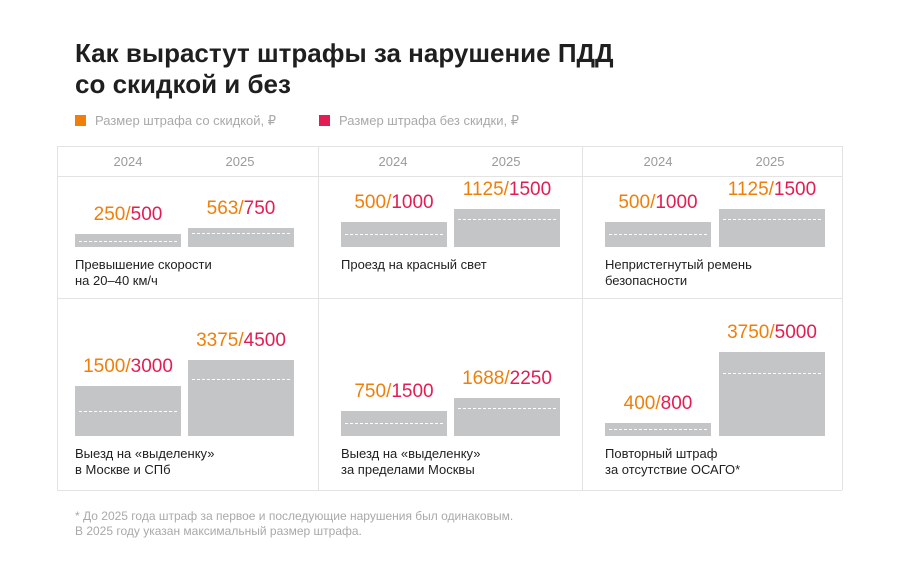  I want to click on caption-line: в Москве и СПб, so click(123, 469).